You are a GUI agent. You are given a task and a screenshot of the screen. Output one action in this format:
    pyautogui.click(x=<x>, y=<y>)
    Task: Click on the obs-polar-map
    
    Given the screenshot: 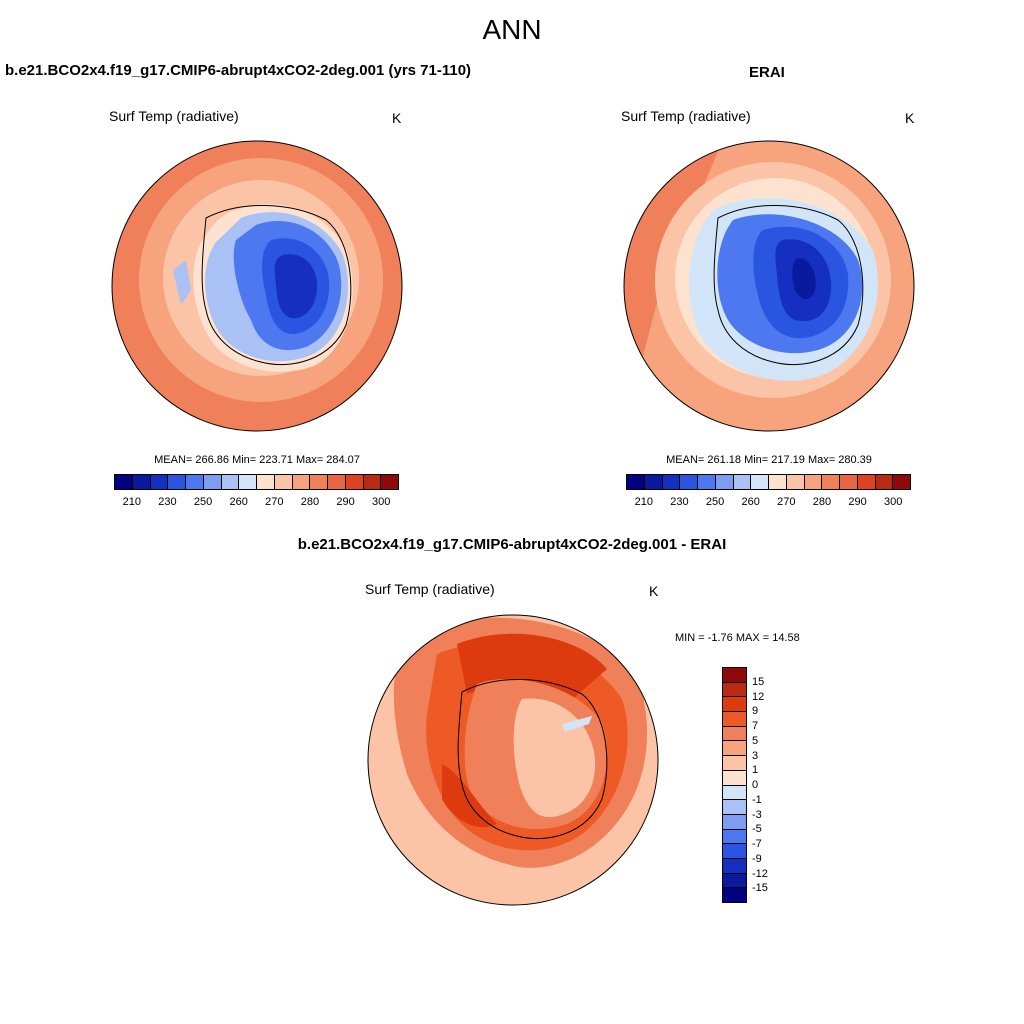 What is the action you would take?
    pyautogui.click(x=769, y=286)
    